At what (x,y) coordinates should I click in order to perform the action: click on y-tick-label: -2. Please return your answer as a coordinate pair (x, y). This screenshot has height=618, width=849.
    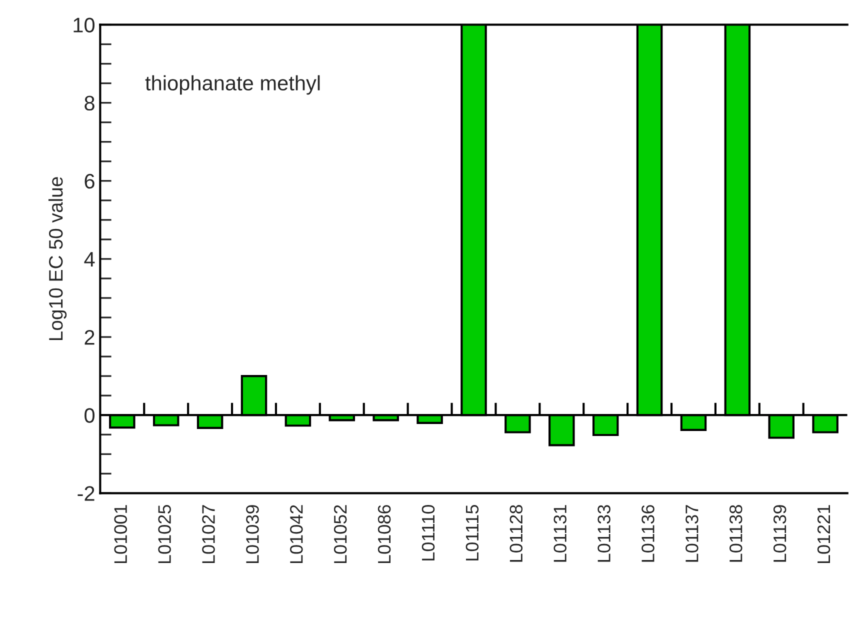
    Looking at the image, I should click on (86, 493).